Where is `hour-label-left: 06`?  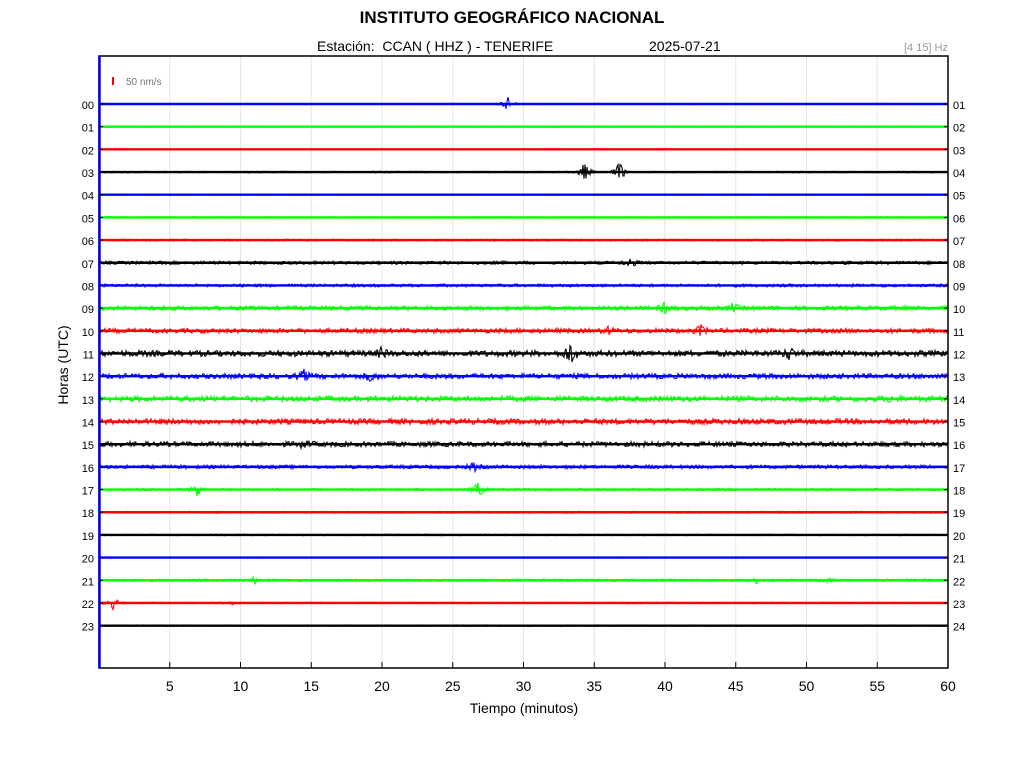
hour-label-left: 06 is located at coordinates (88, 242).